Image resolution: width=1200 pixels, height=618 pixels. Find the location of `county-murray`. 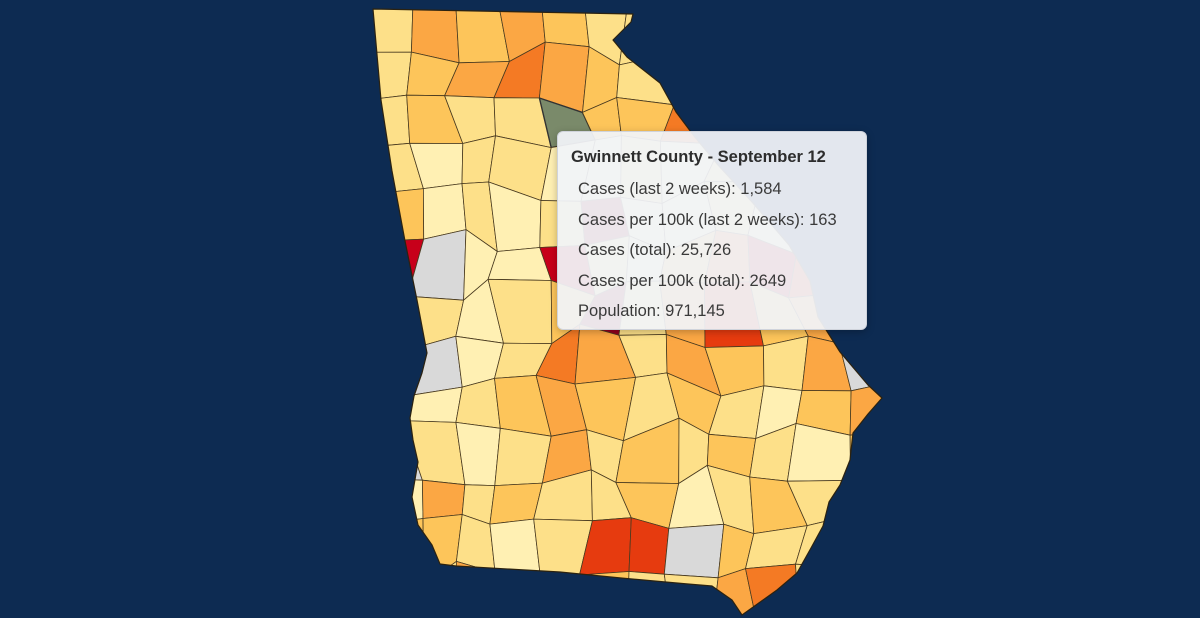

county-murray is located at coordinates (565, 26).